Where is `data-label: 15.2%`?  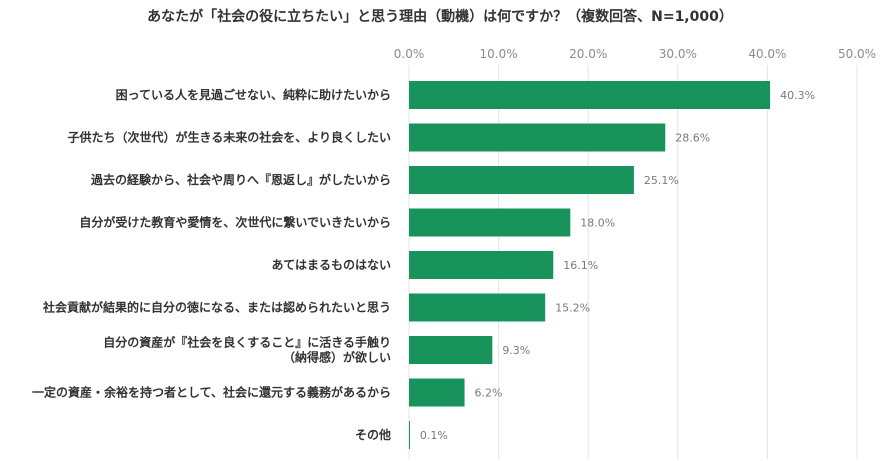 data-label: 15.2% is located at coordinates (572, 308).